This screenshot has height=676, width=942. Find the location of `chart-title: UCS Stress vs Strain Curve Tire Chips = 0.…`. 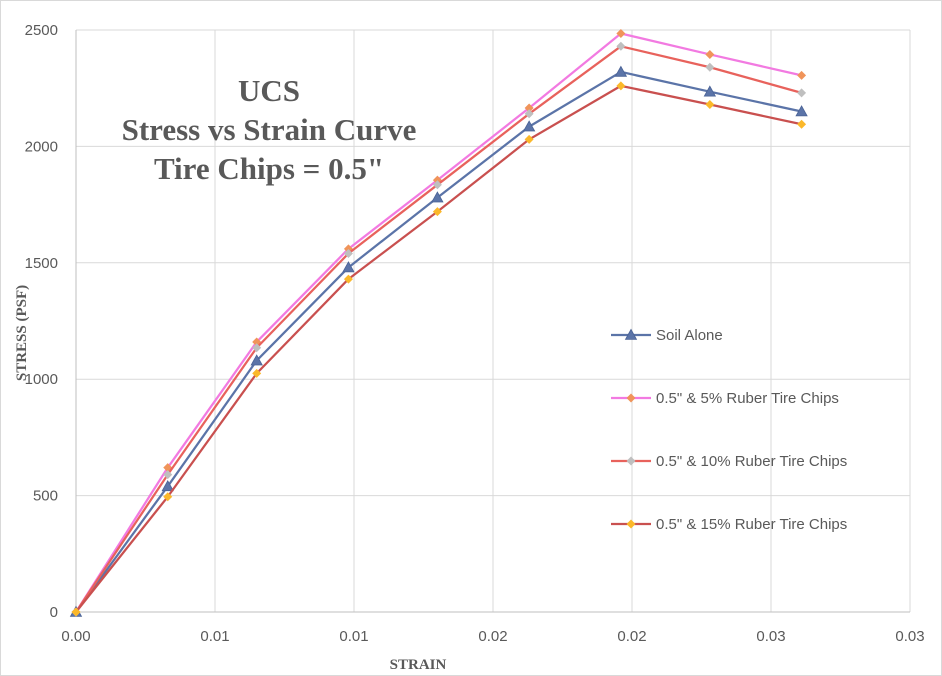

chart-title: UCS Stress vs Strain Curve Tire Chips = 0.… is located at coordinates (269, 129).